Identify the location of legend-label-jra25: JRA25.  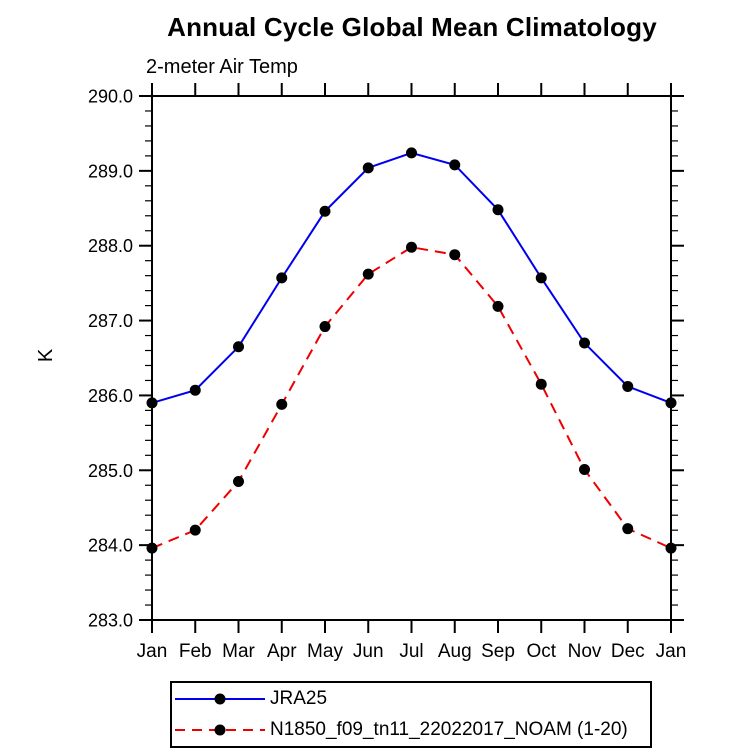
(299, 698).